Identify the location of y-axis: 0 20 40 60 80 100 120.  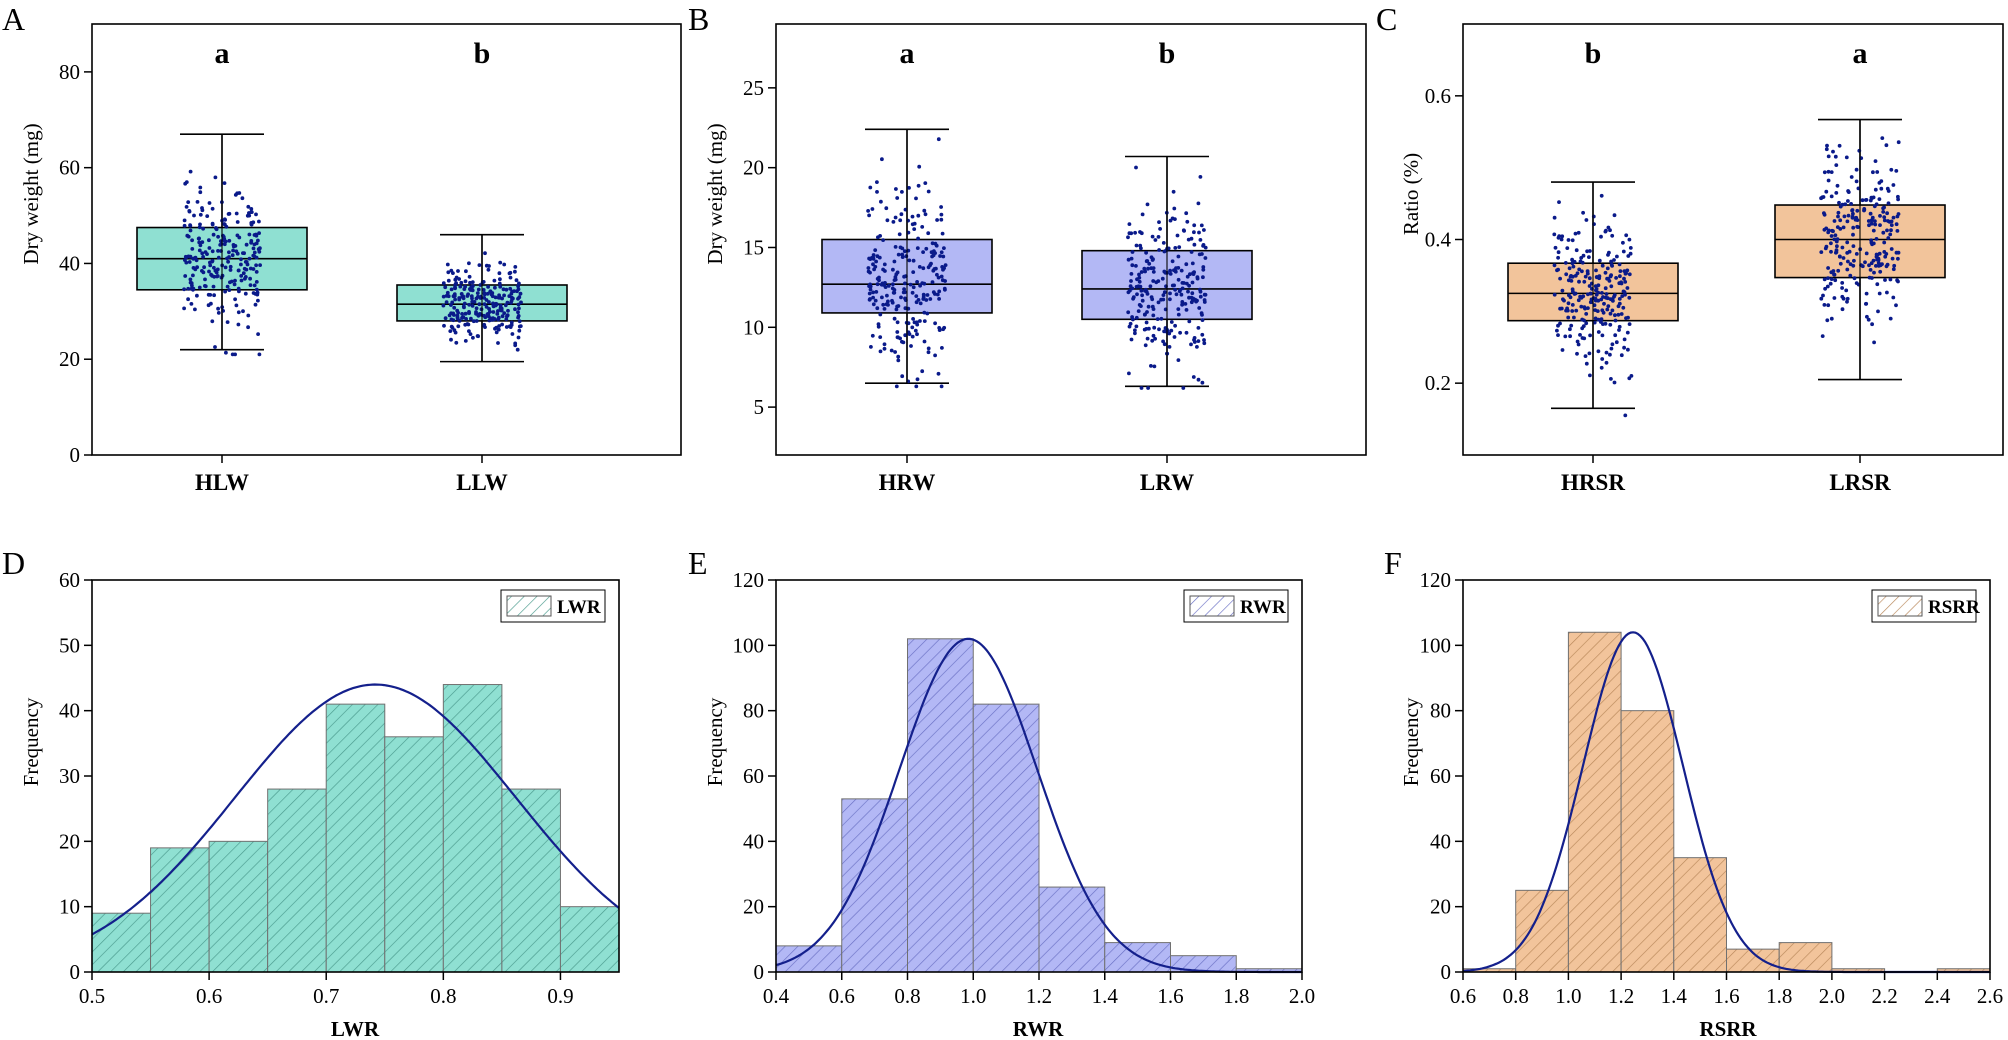
(749, 776).